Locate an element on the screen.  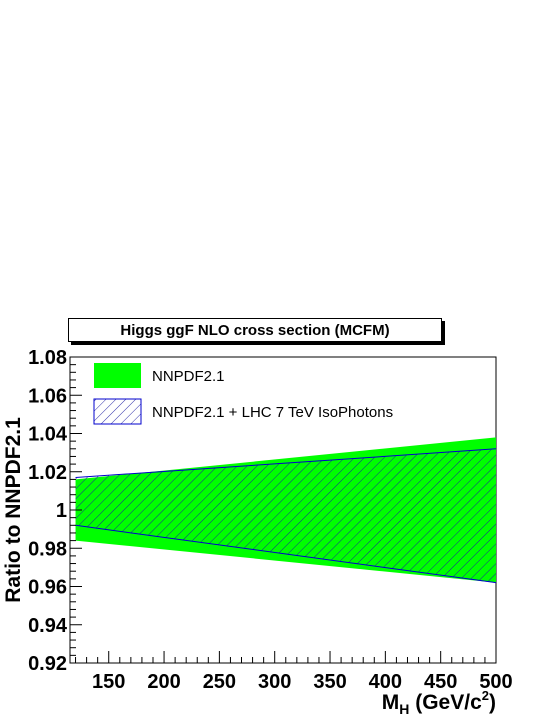
series-band-upper-edge is located at coordinates (286, 463).